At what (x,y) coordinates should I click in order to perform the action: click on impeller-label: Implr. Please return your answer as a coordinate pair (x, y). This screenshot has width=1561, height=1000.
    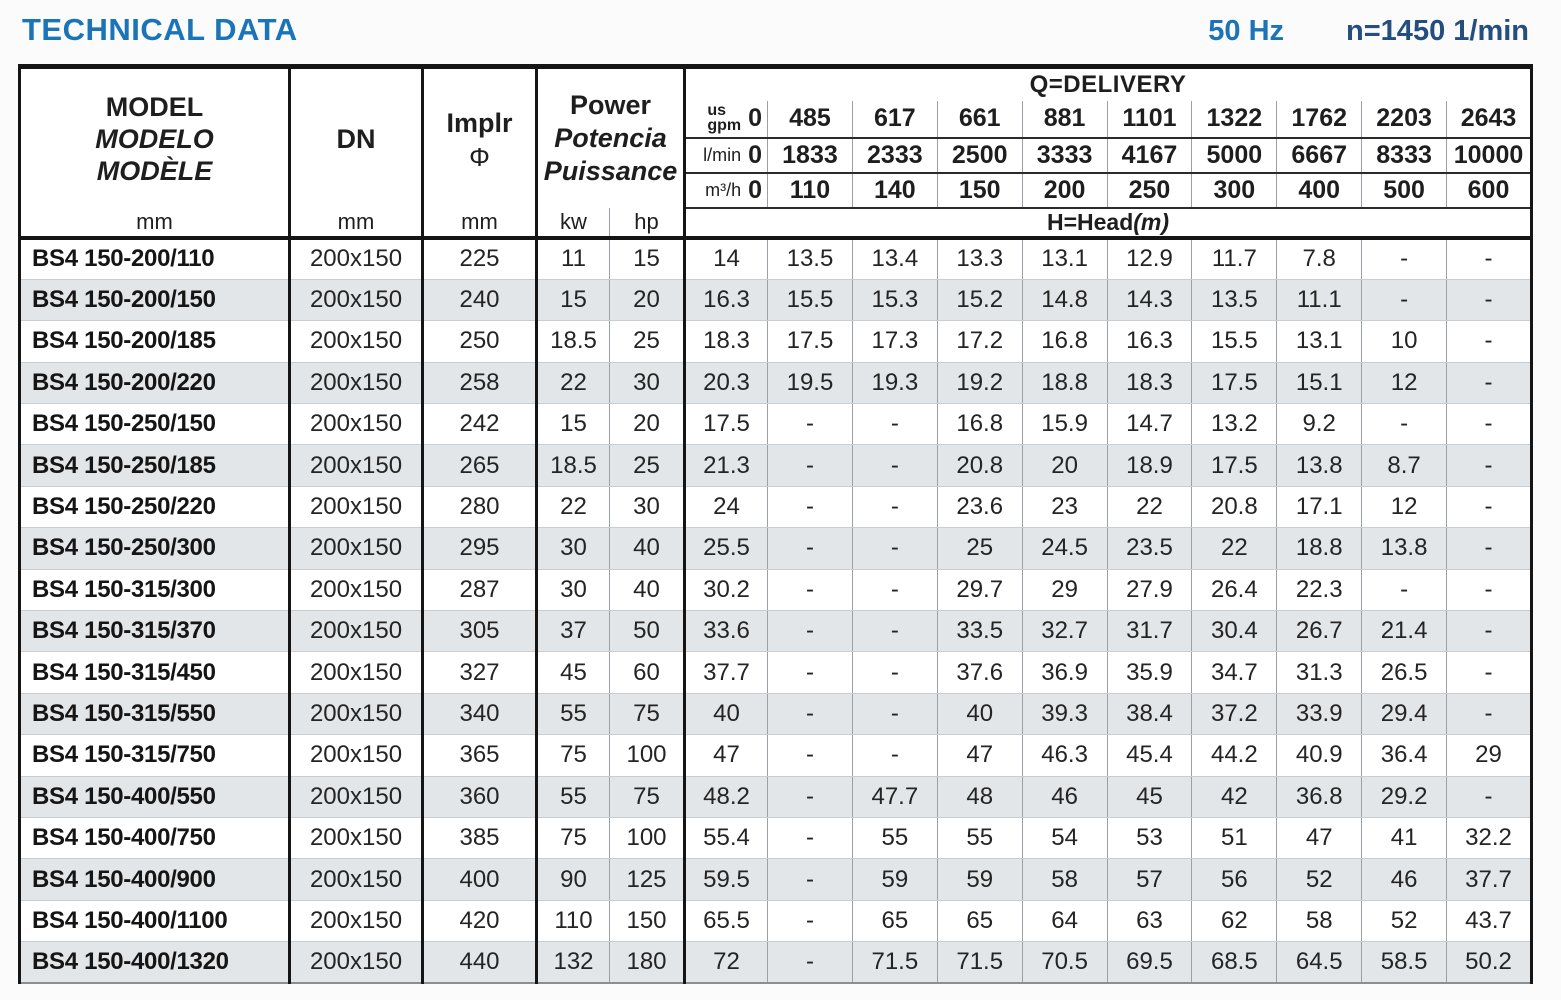
    Looking at the image, I should click on (479, 122).